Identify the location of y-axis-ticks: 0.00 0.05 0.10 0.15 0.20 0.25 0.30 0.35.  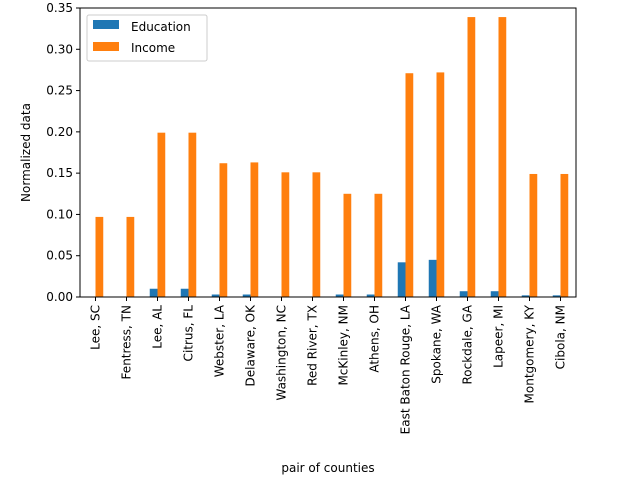
(63, 152).